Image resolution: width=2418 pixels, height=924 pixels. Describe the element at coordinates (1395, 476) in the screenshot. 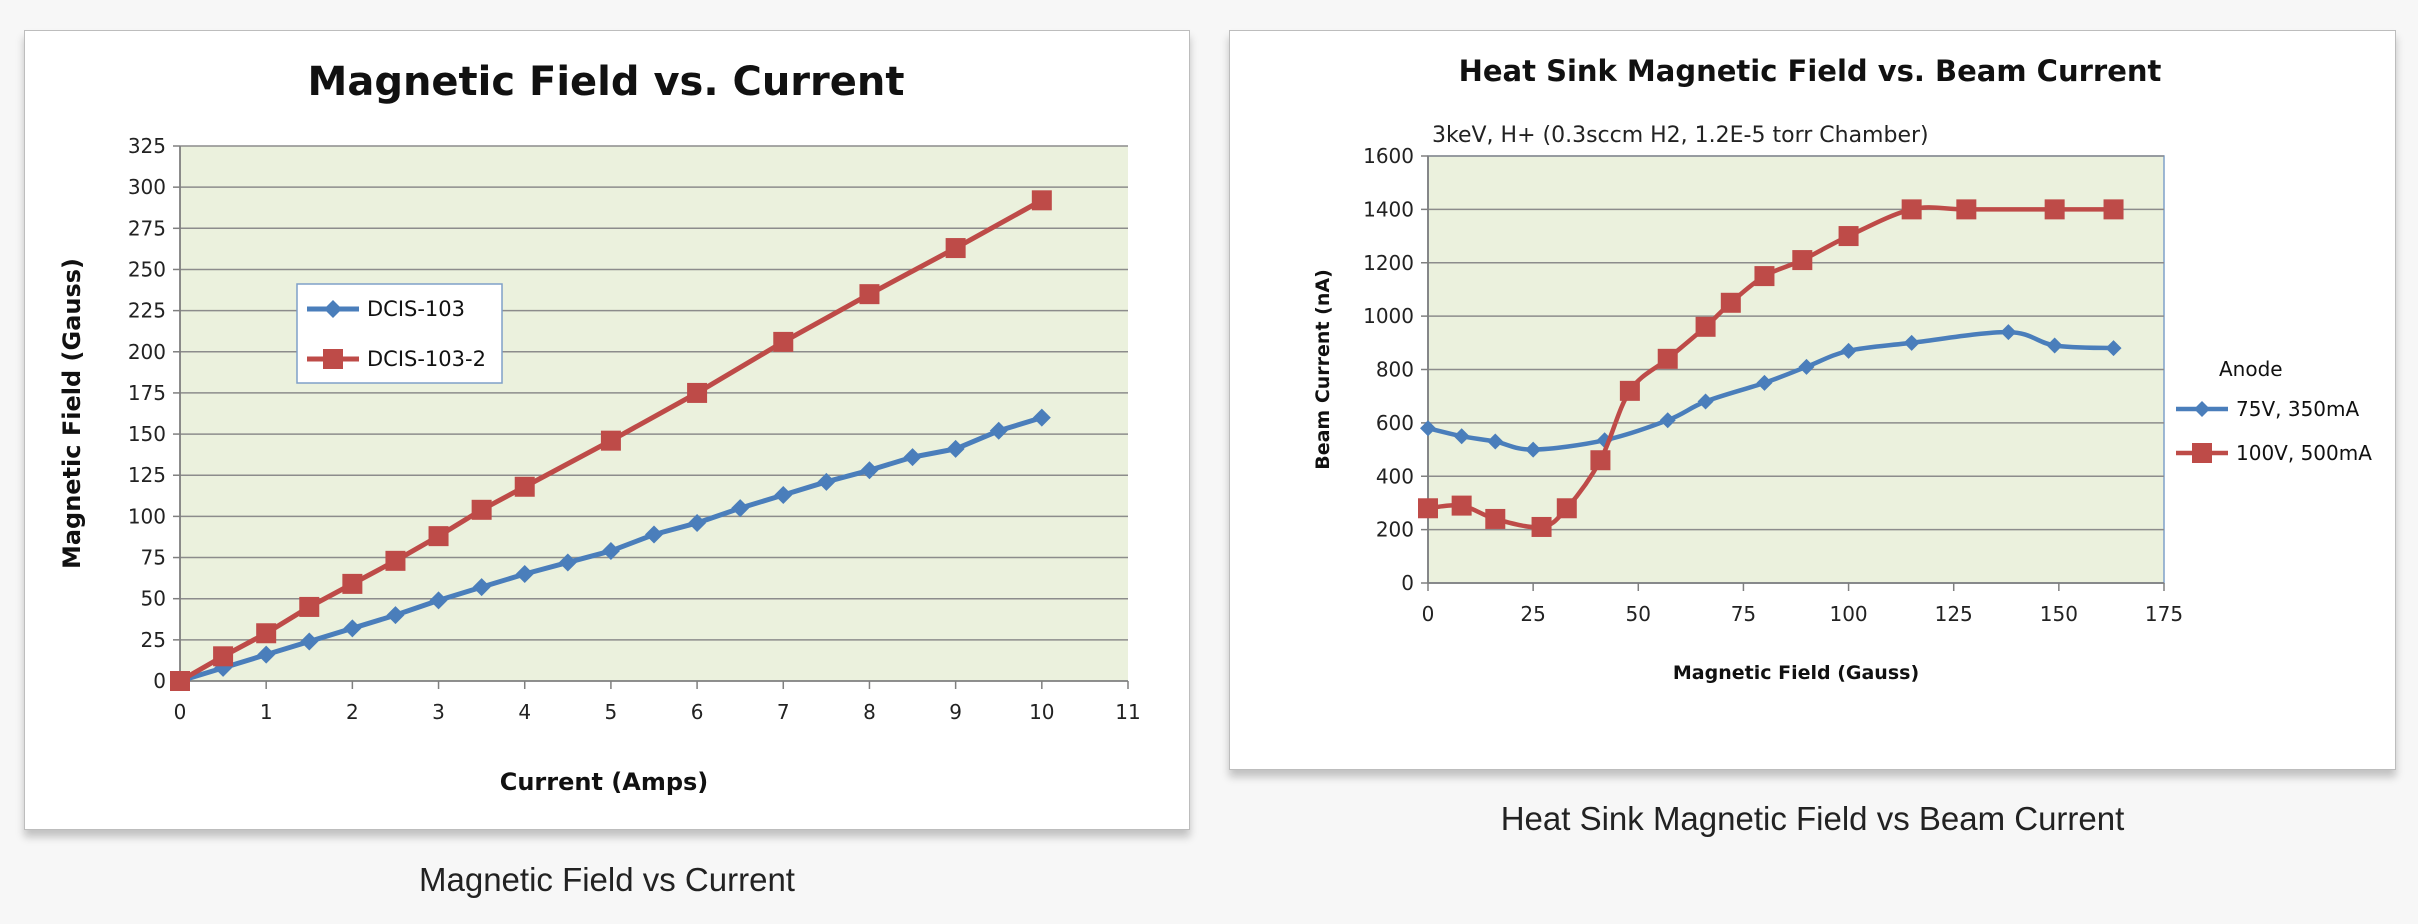

I see `y-tick-label: 400` at that location.